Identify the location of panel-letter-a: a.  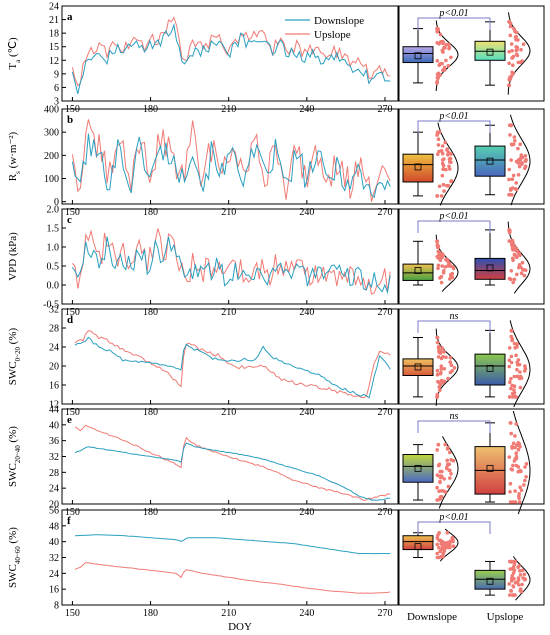
(70, 17).